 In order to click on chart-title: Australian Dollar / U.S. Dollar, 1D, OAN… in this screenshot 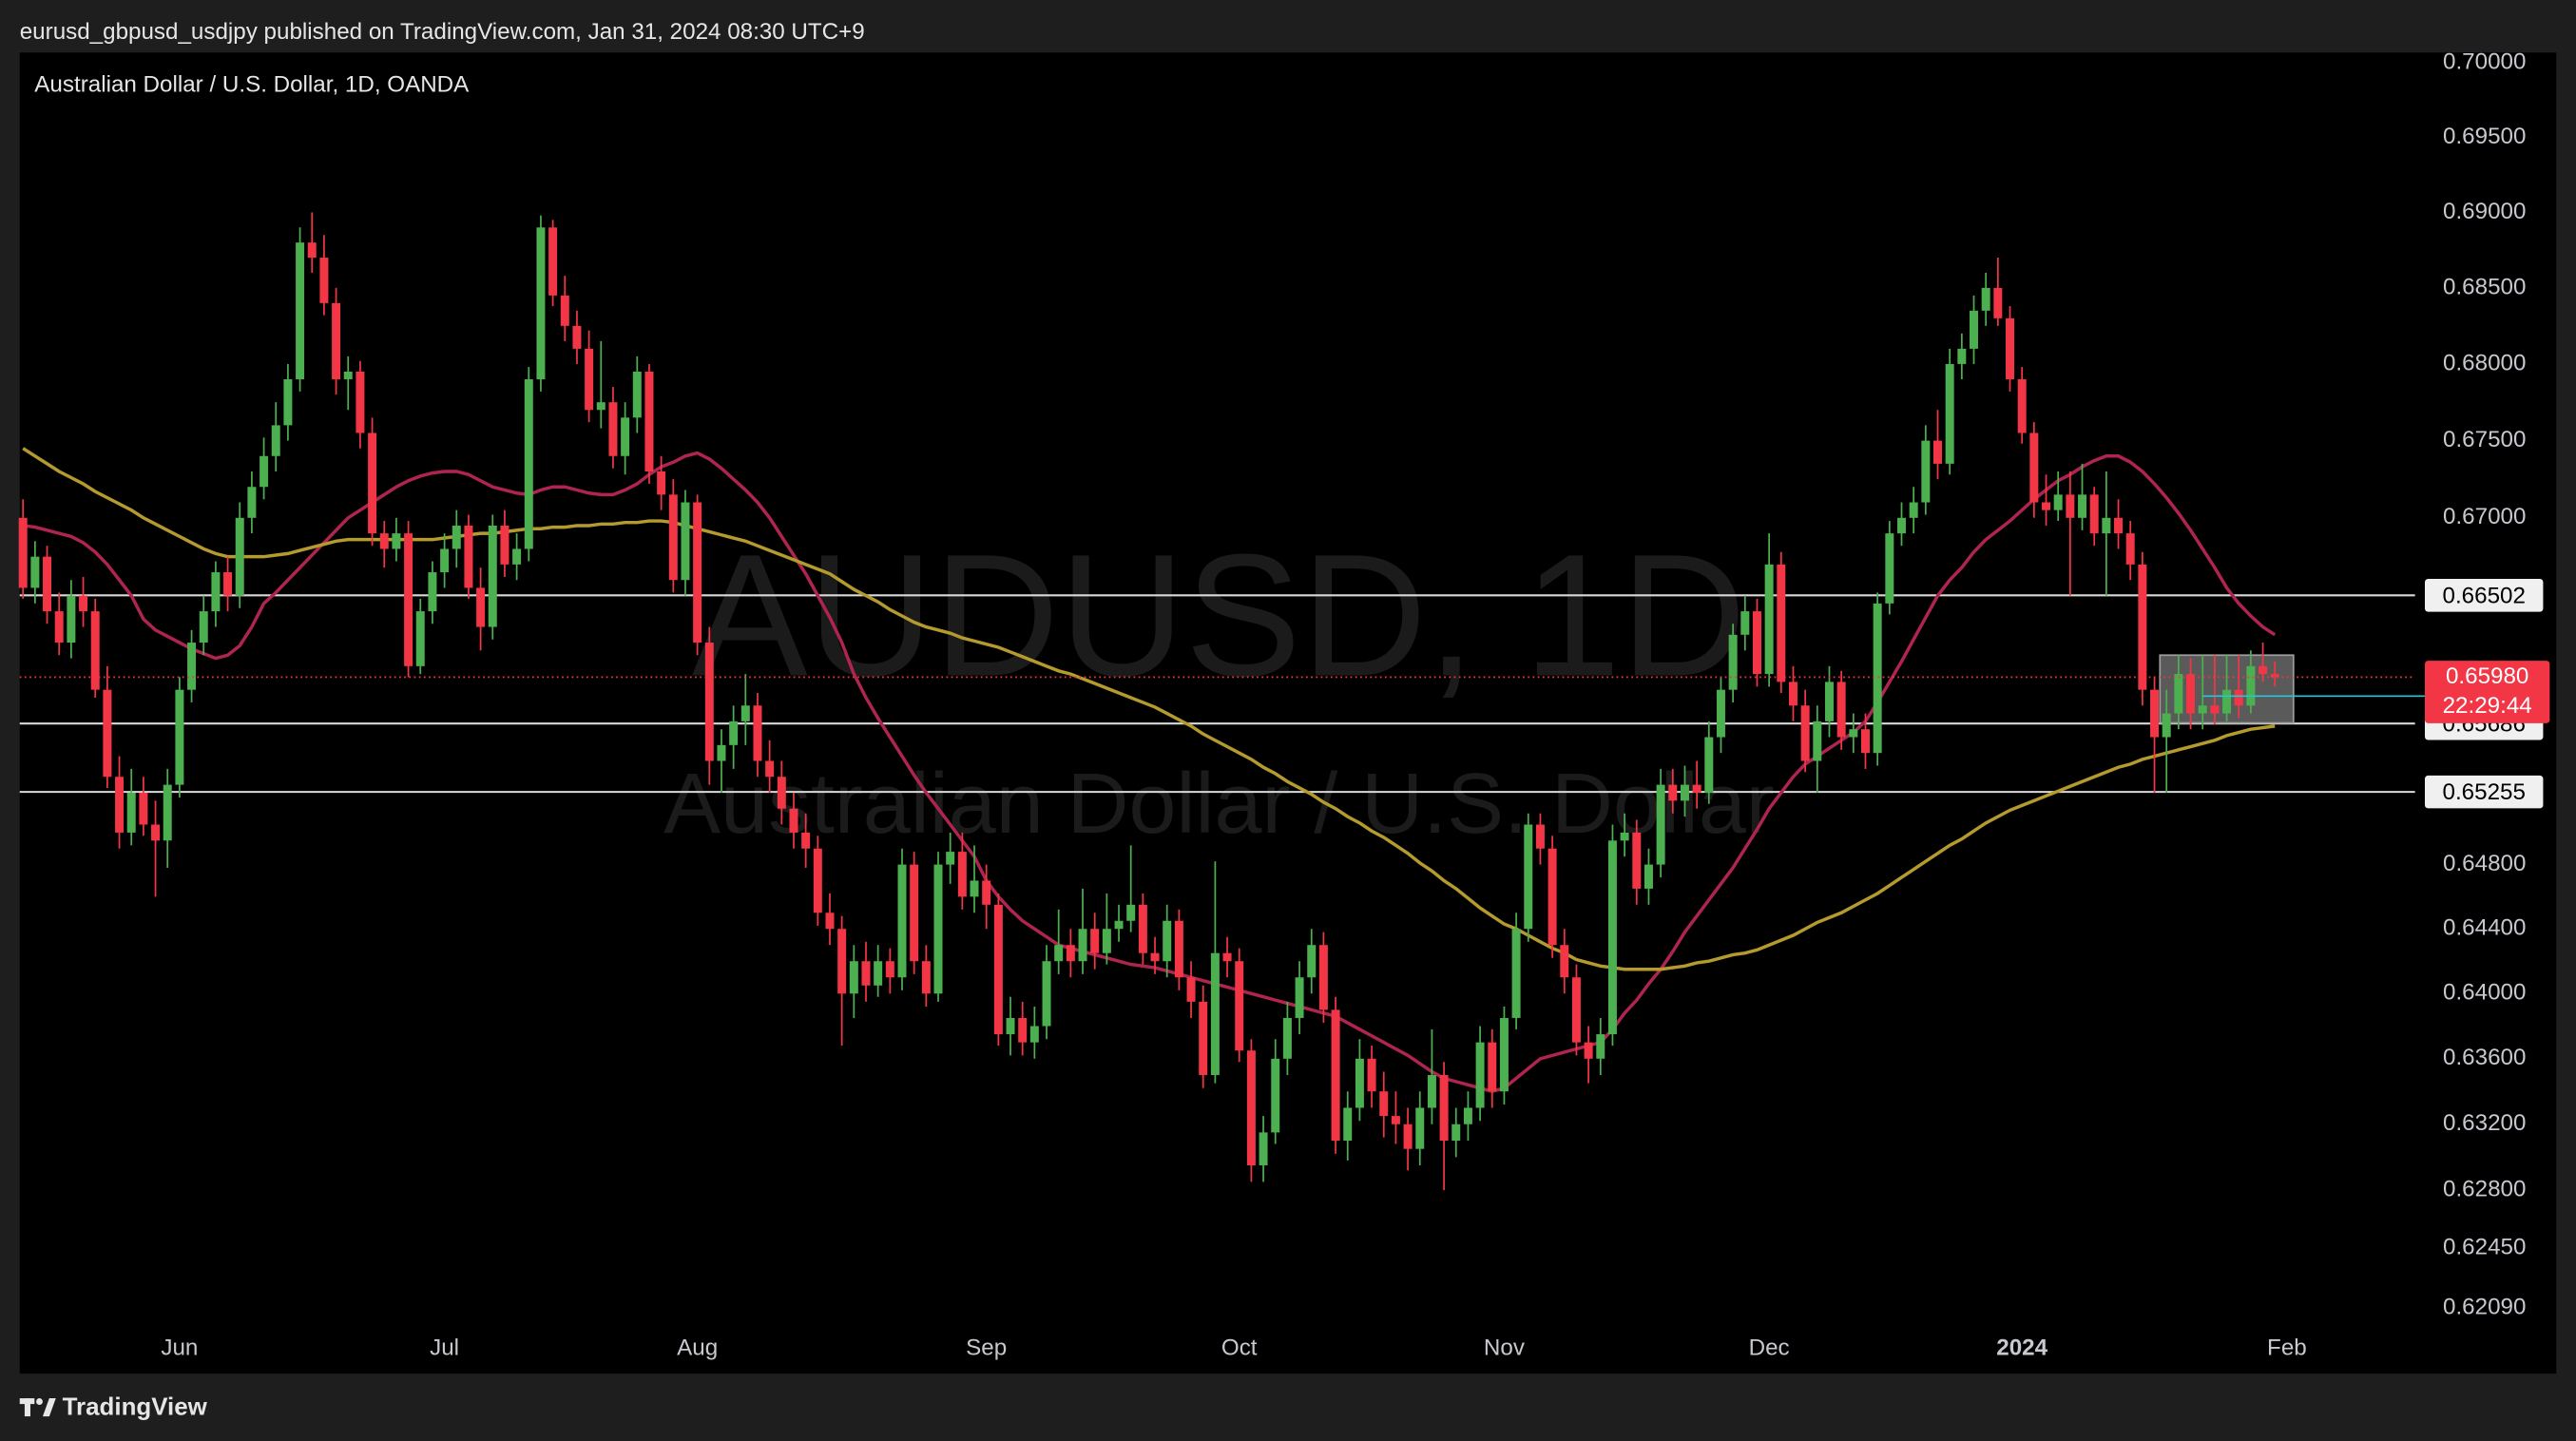, I will do `click(252, 84)`.